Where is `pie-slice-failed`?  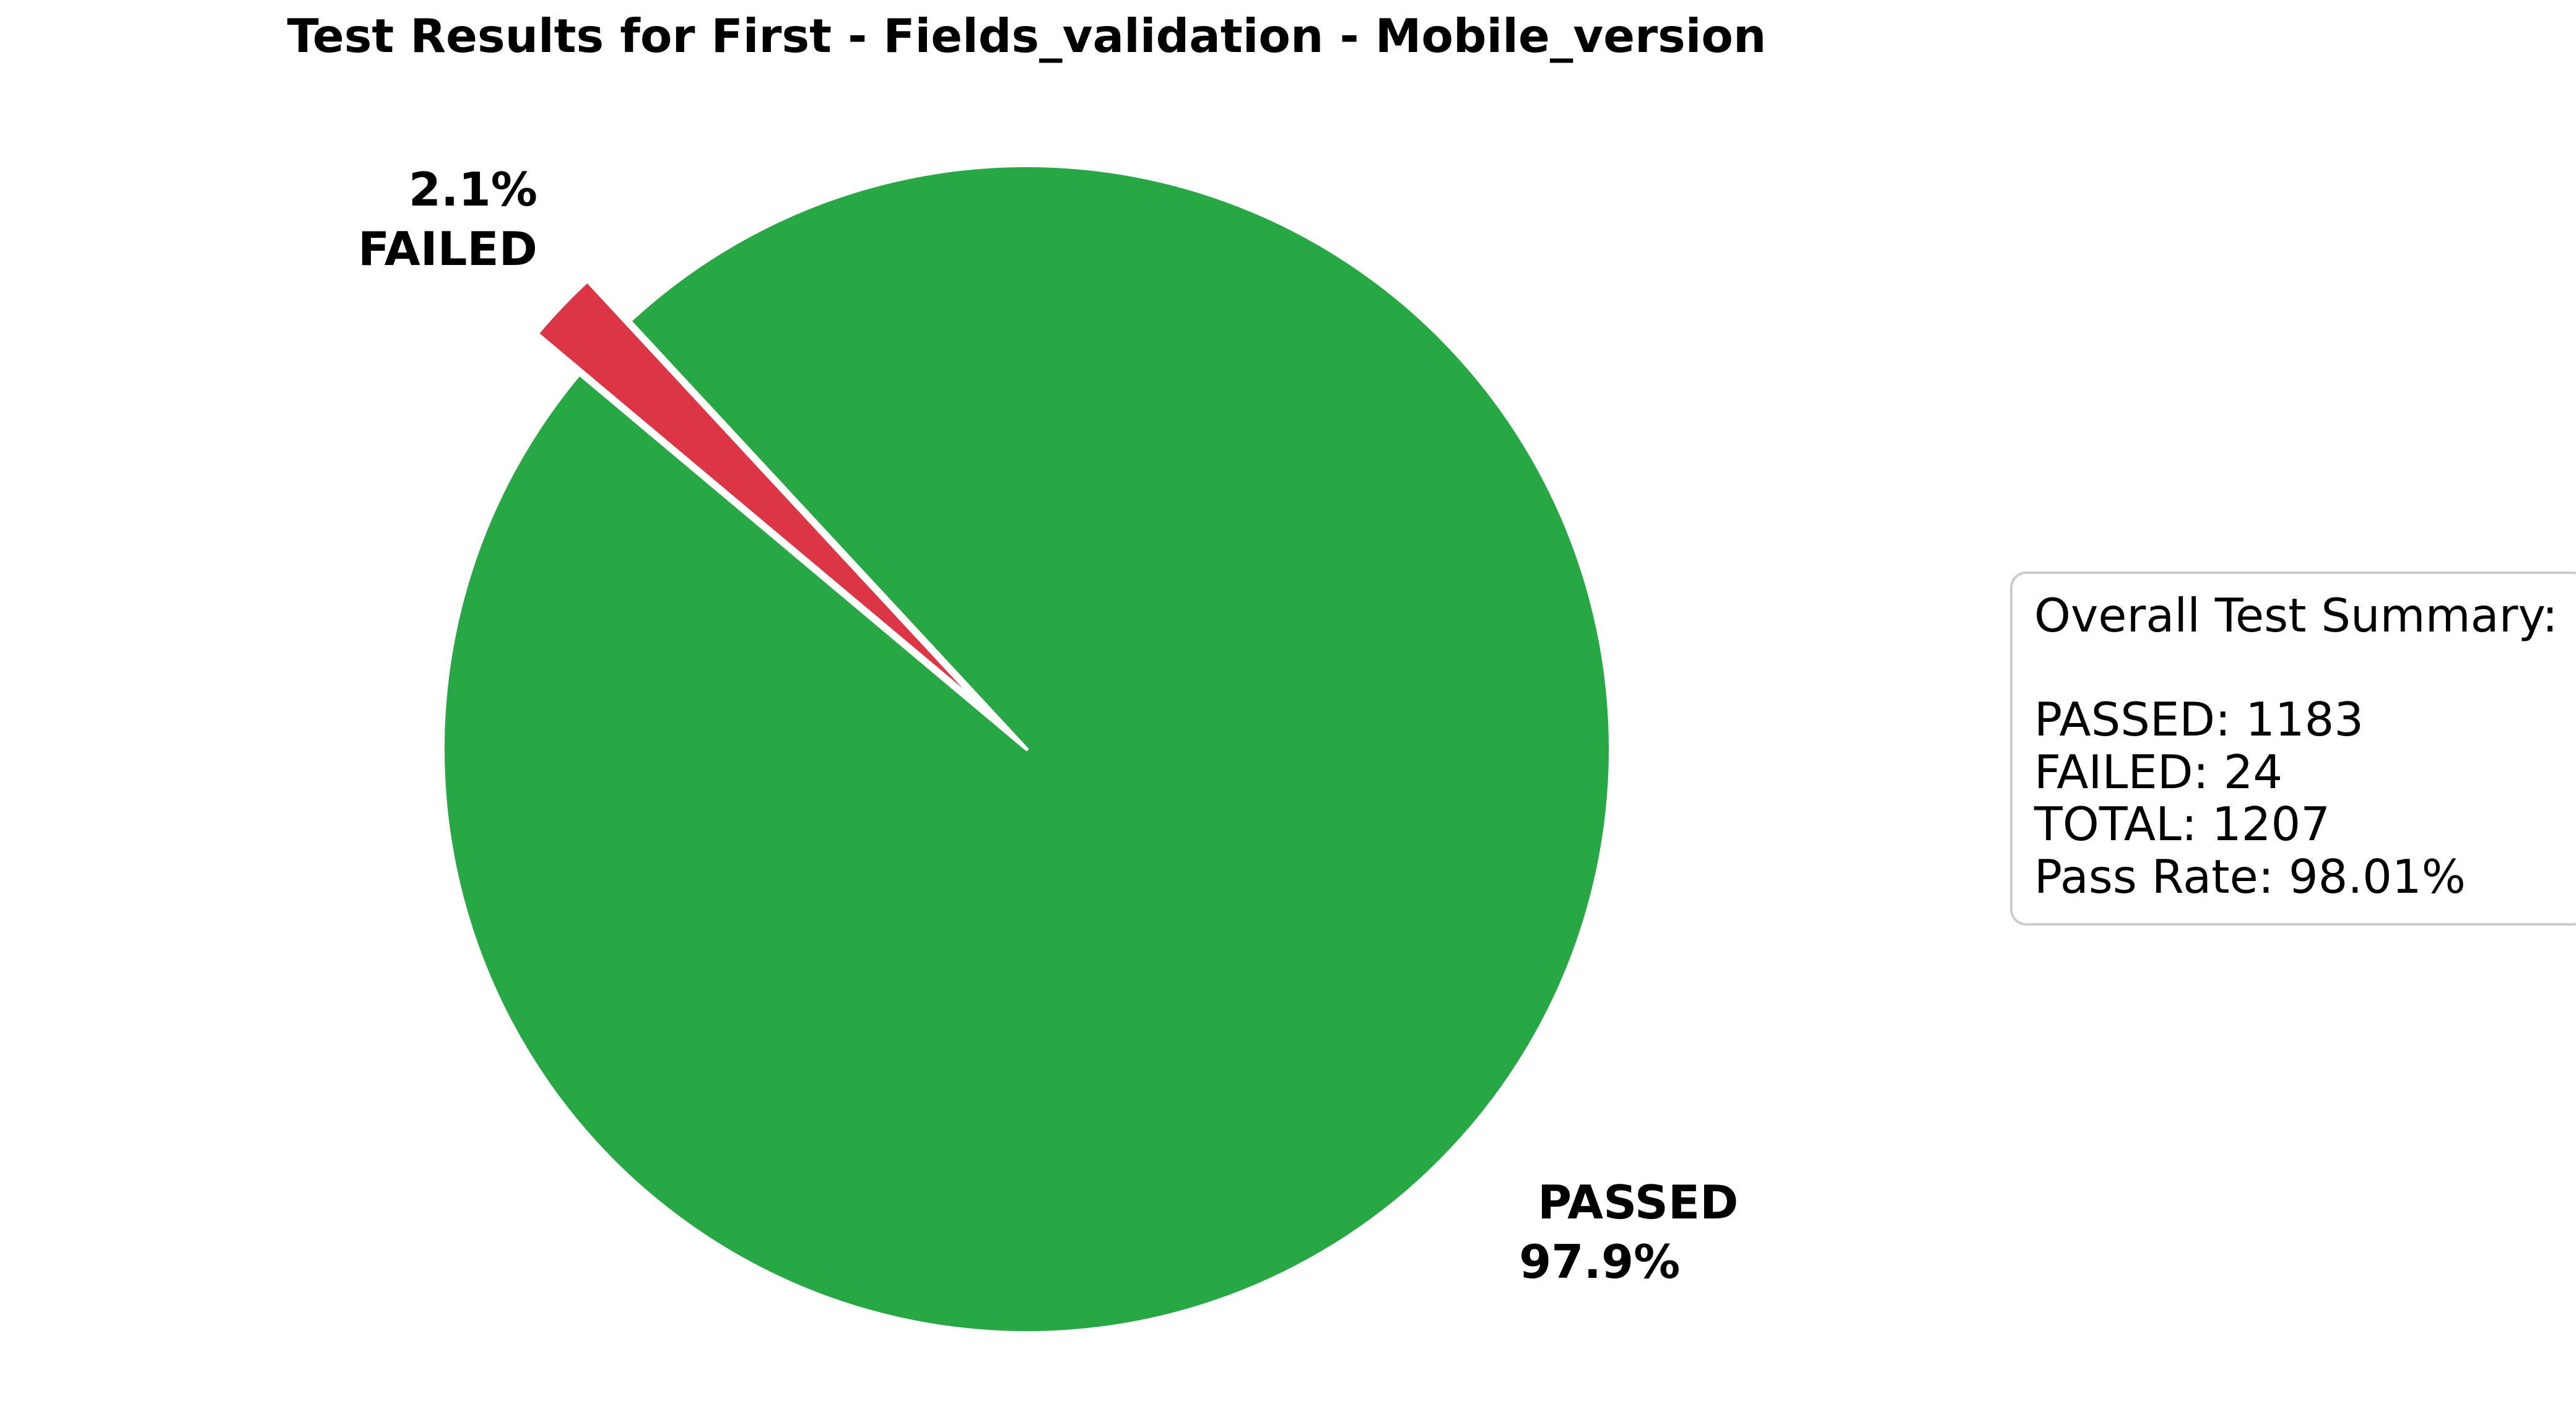 pie-slice-failed is located at coordinates (760, 495).